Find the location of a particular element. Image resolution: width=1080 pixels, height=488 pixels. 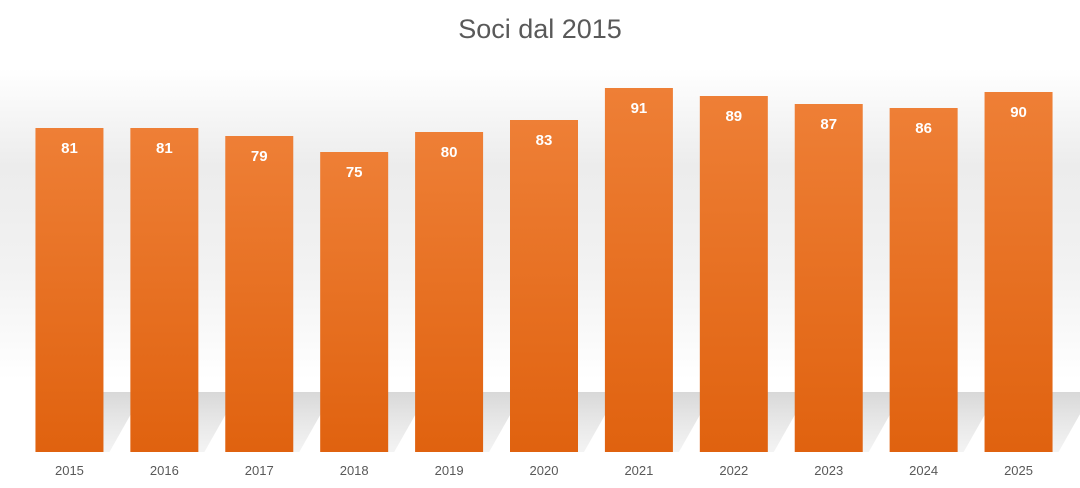

x-tick-label-2017: 2017 is located at coordinates (259, 470).